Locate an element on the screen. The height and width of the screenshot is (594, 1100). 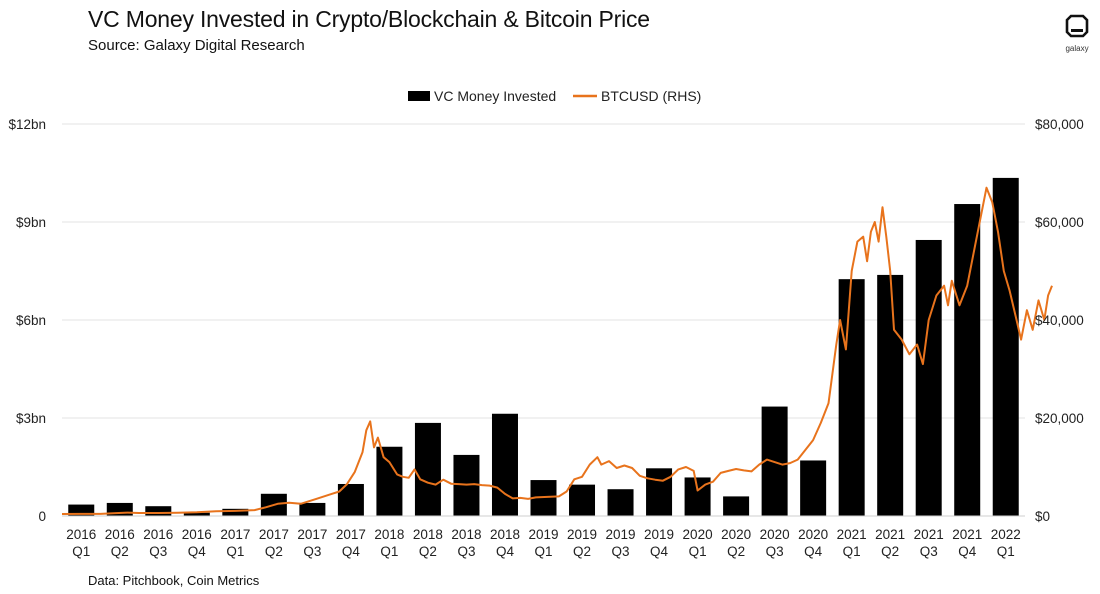
chart-subtitle: Source: Galaxy Digital Research is located at coordinates (196, 45).